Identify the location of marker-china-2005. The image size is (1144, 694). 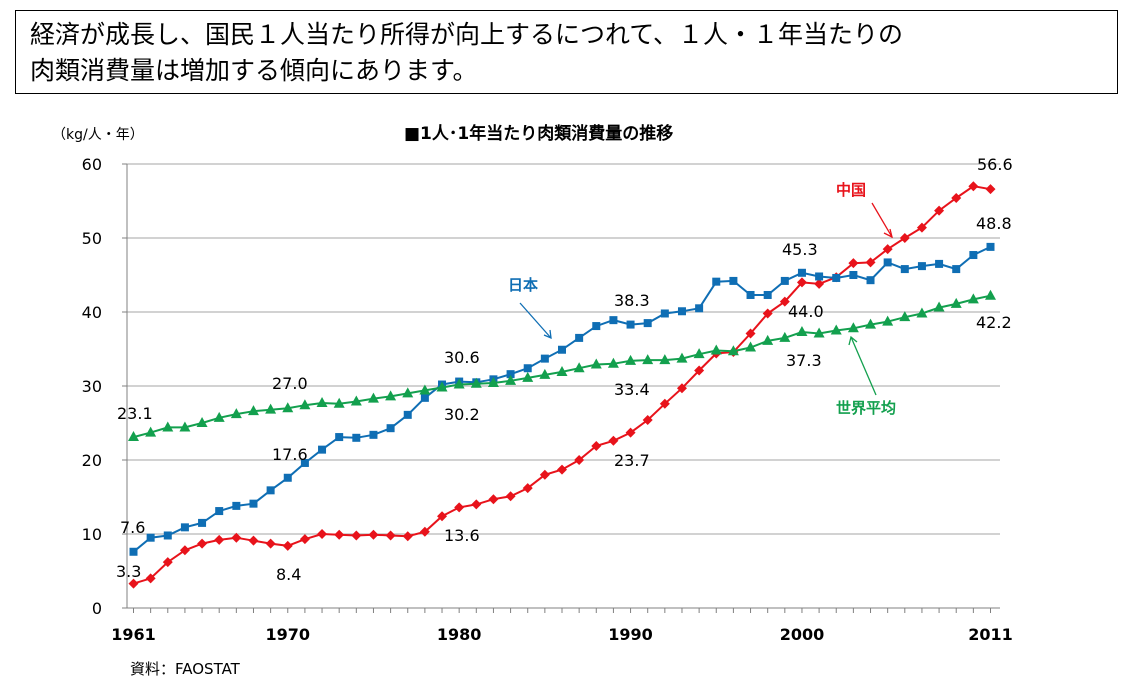
(887, 249).